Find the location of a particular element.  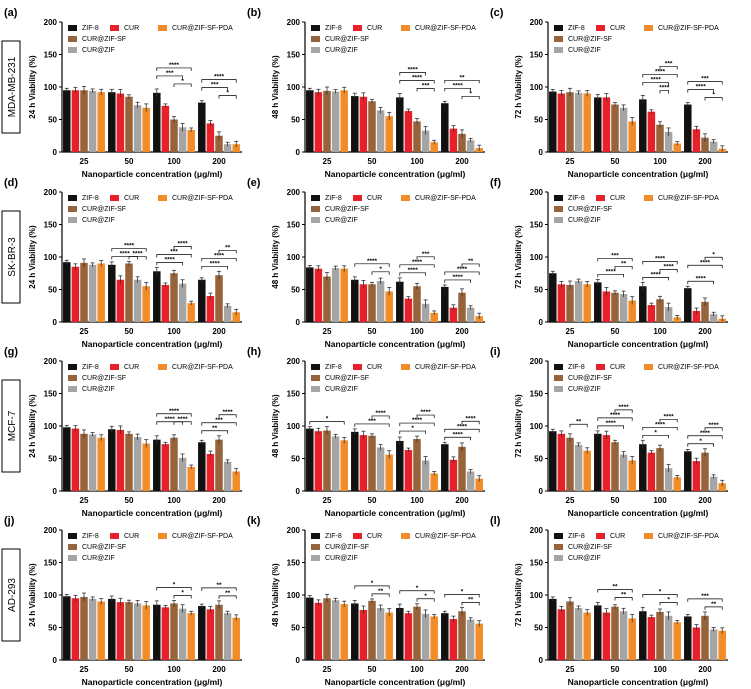

x-tick-label: 200 is located at coordinates (705, 331).